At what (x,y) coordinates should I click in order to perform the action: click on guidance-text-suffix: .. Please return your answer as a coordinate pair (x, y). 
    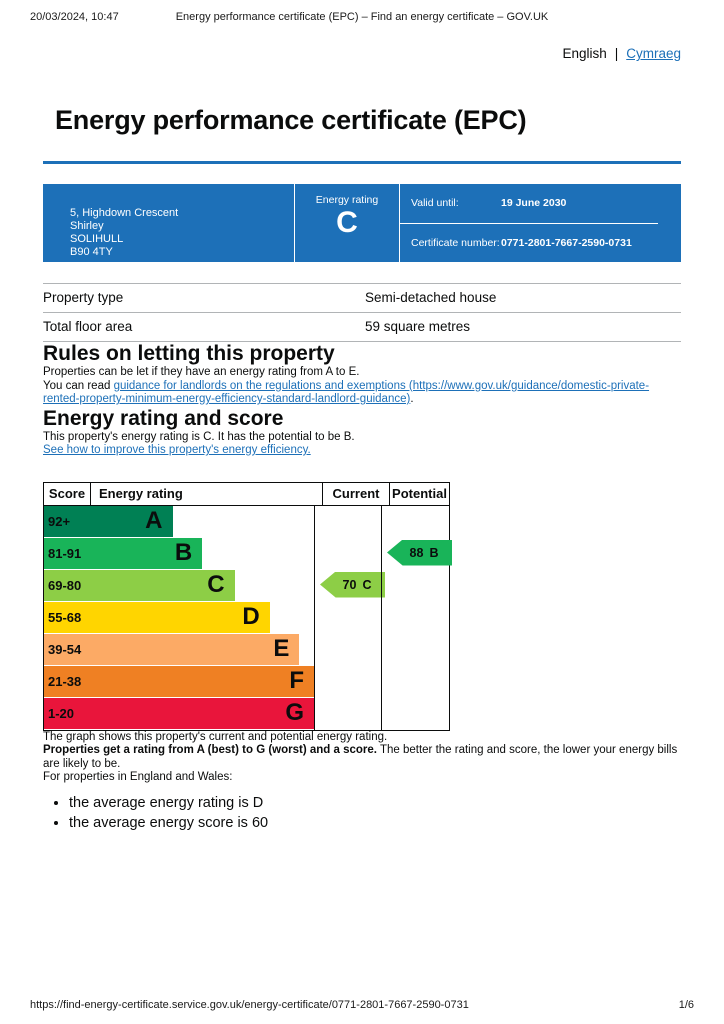
    Looking at the image, I should click on (412, 399).